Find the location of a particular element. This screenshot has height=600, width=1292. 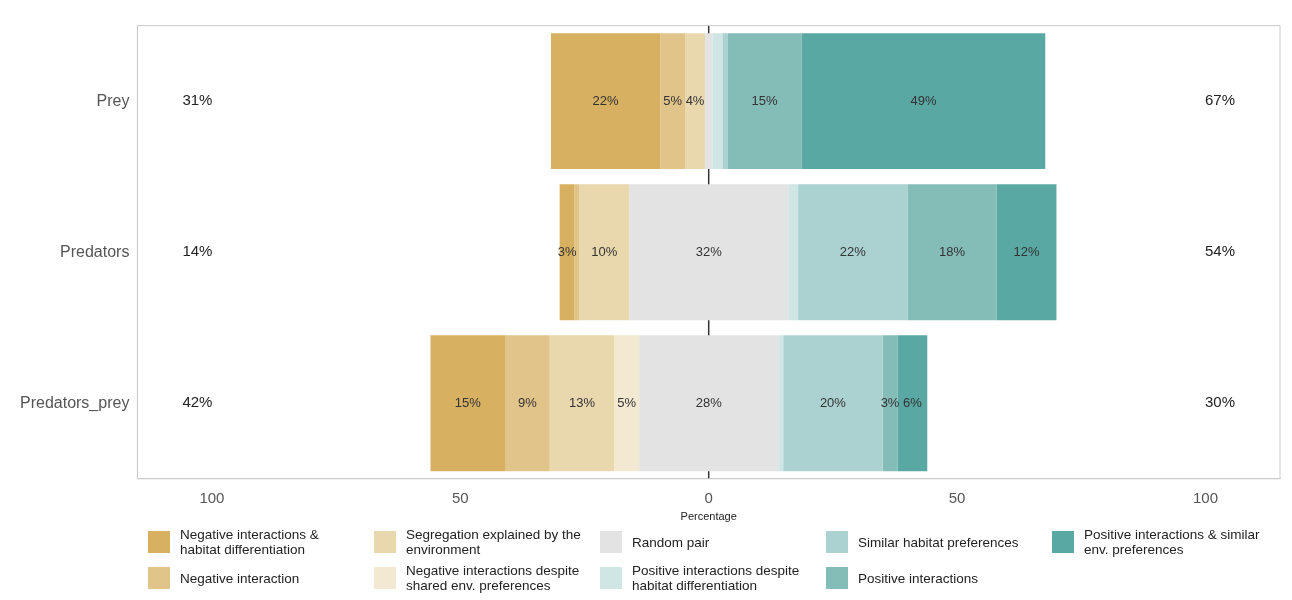

data-label: 18% is located at coordinates (952, 251).